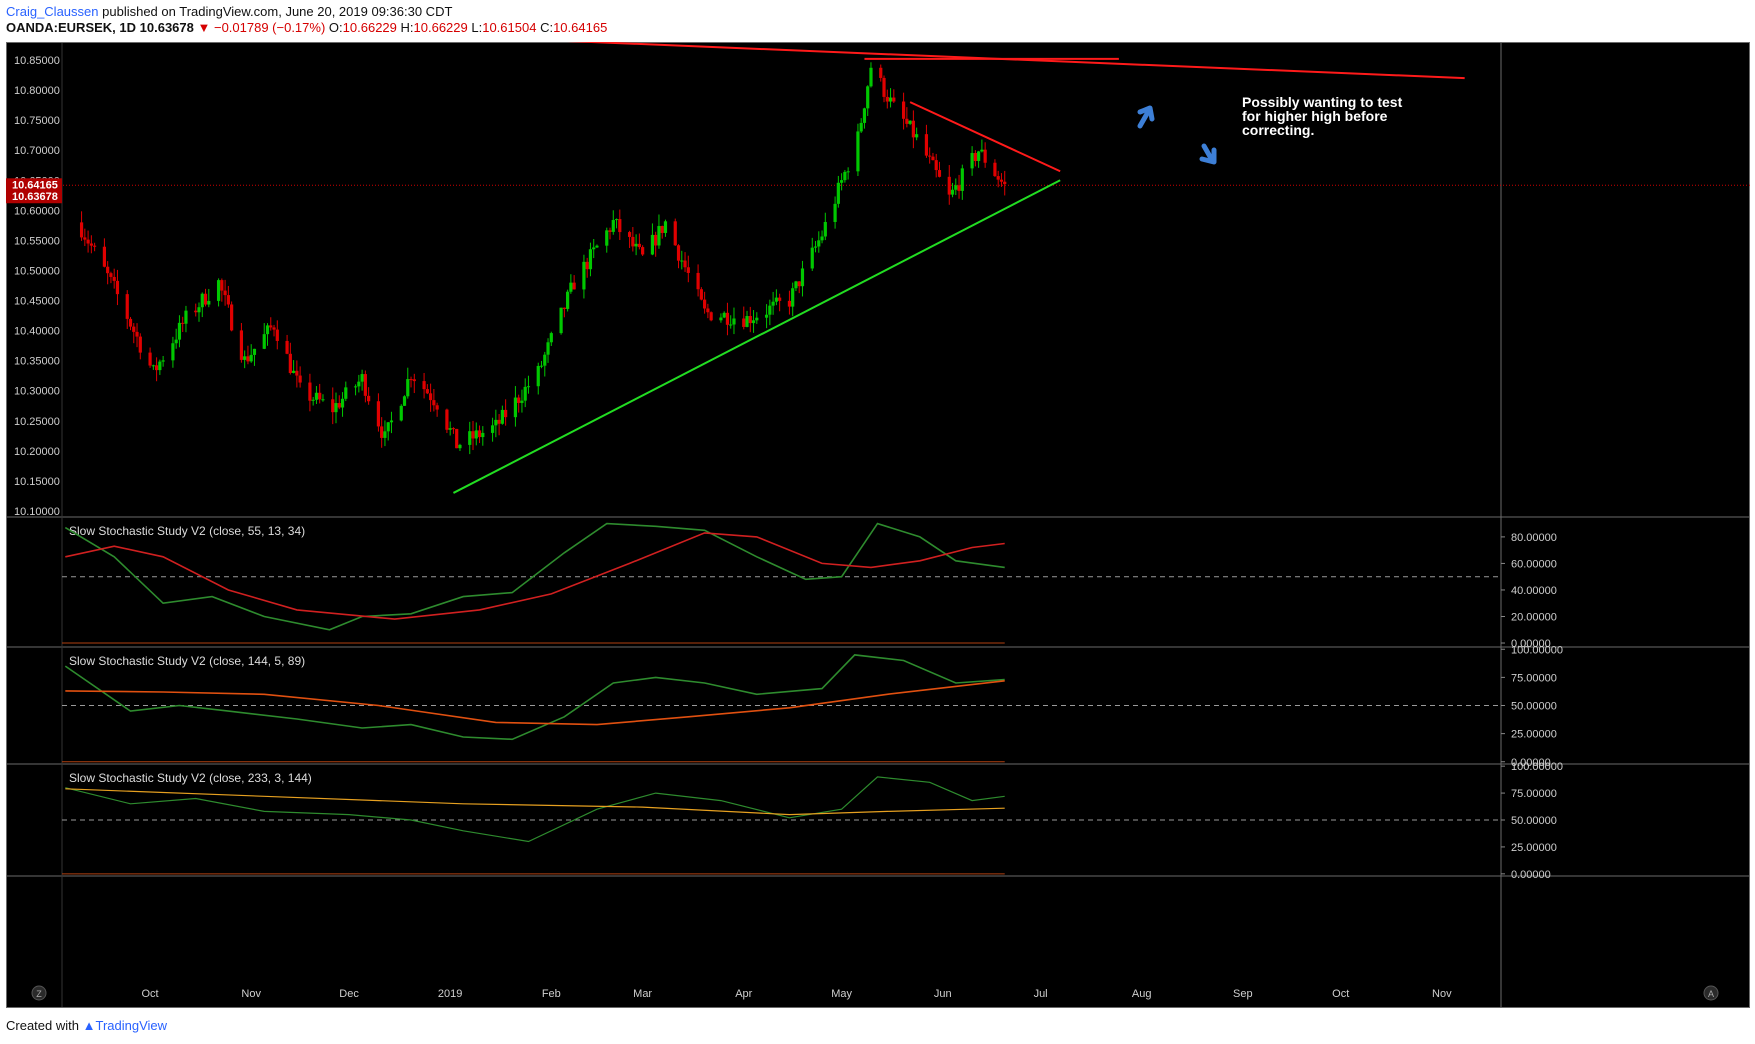 The width and height of the screenshot is (1755, 1044). I want to click on annotation-line-3: correcting., so click(1278, 130).